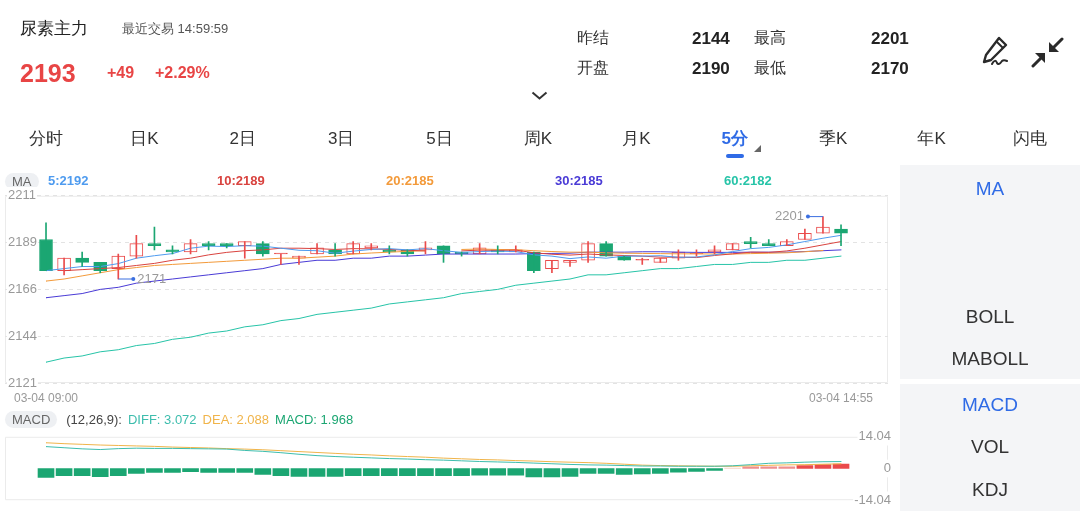 This screenshot has height=511, width=1080. What do you see at coordinates (22, 288) in the screenshot?
I see `y-tick-label: 2166` at bounding box center [22, 288].